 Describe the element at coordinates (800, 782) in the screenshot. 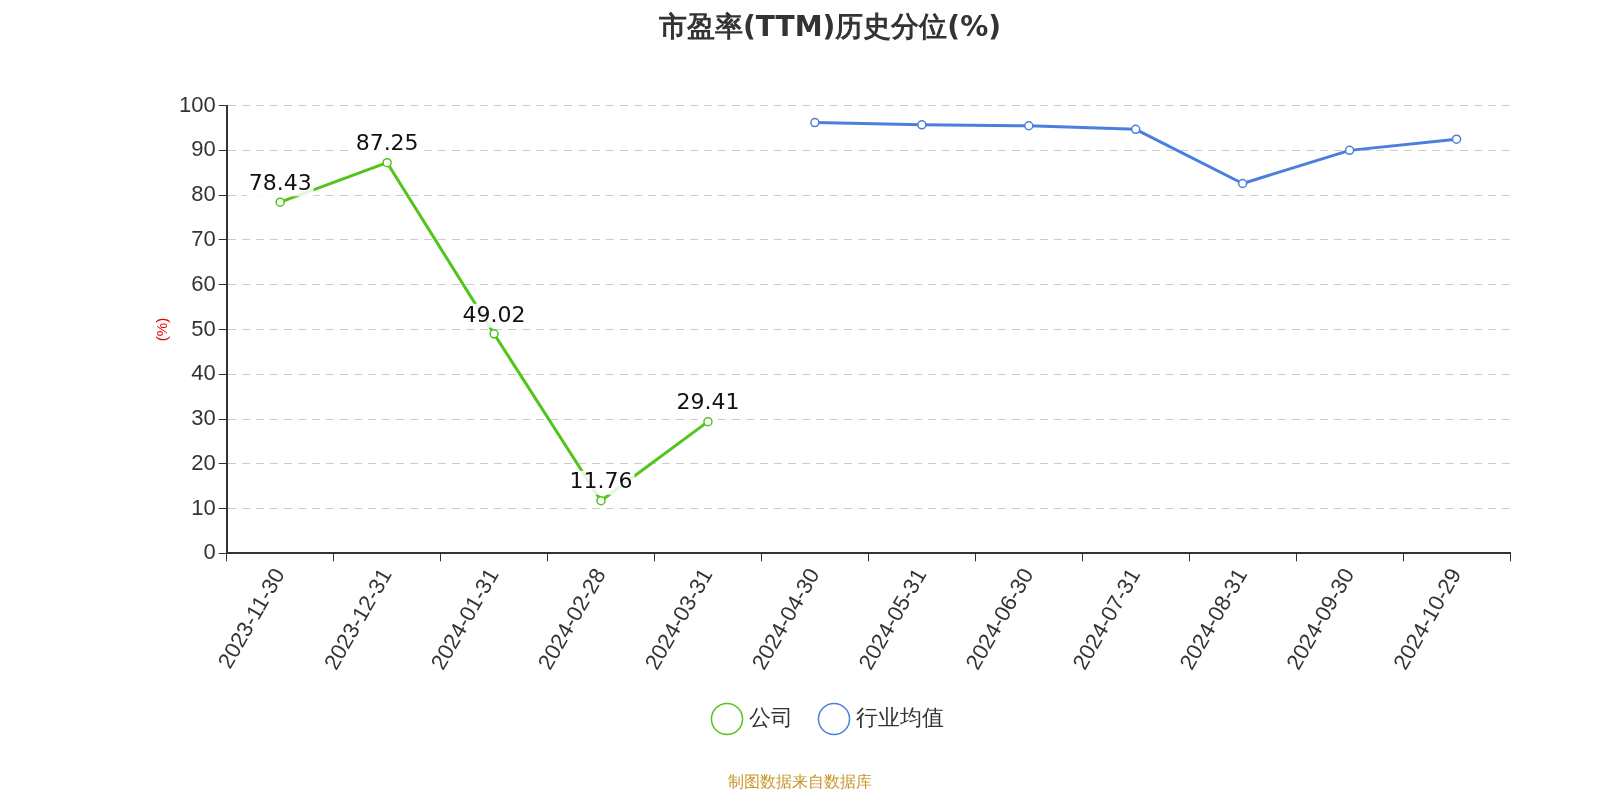

I see `text: 制图数据来自数据库` at that location.